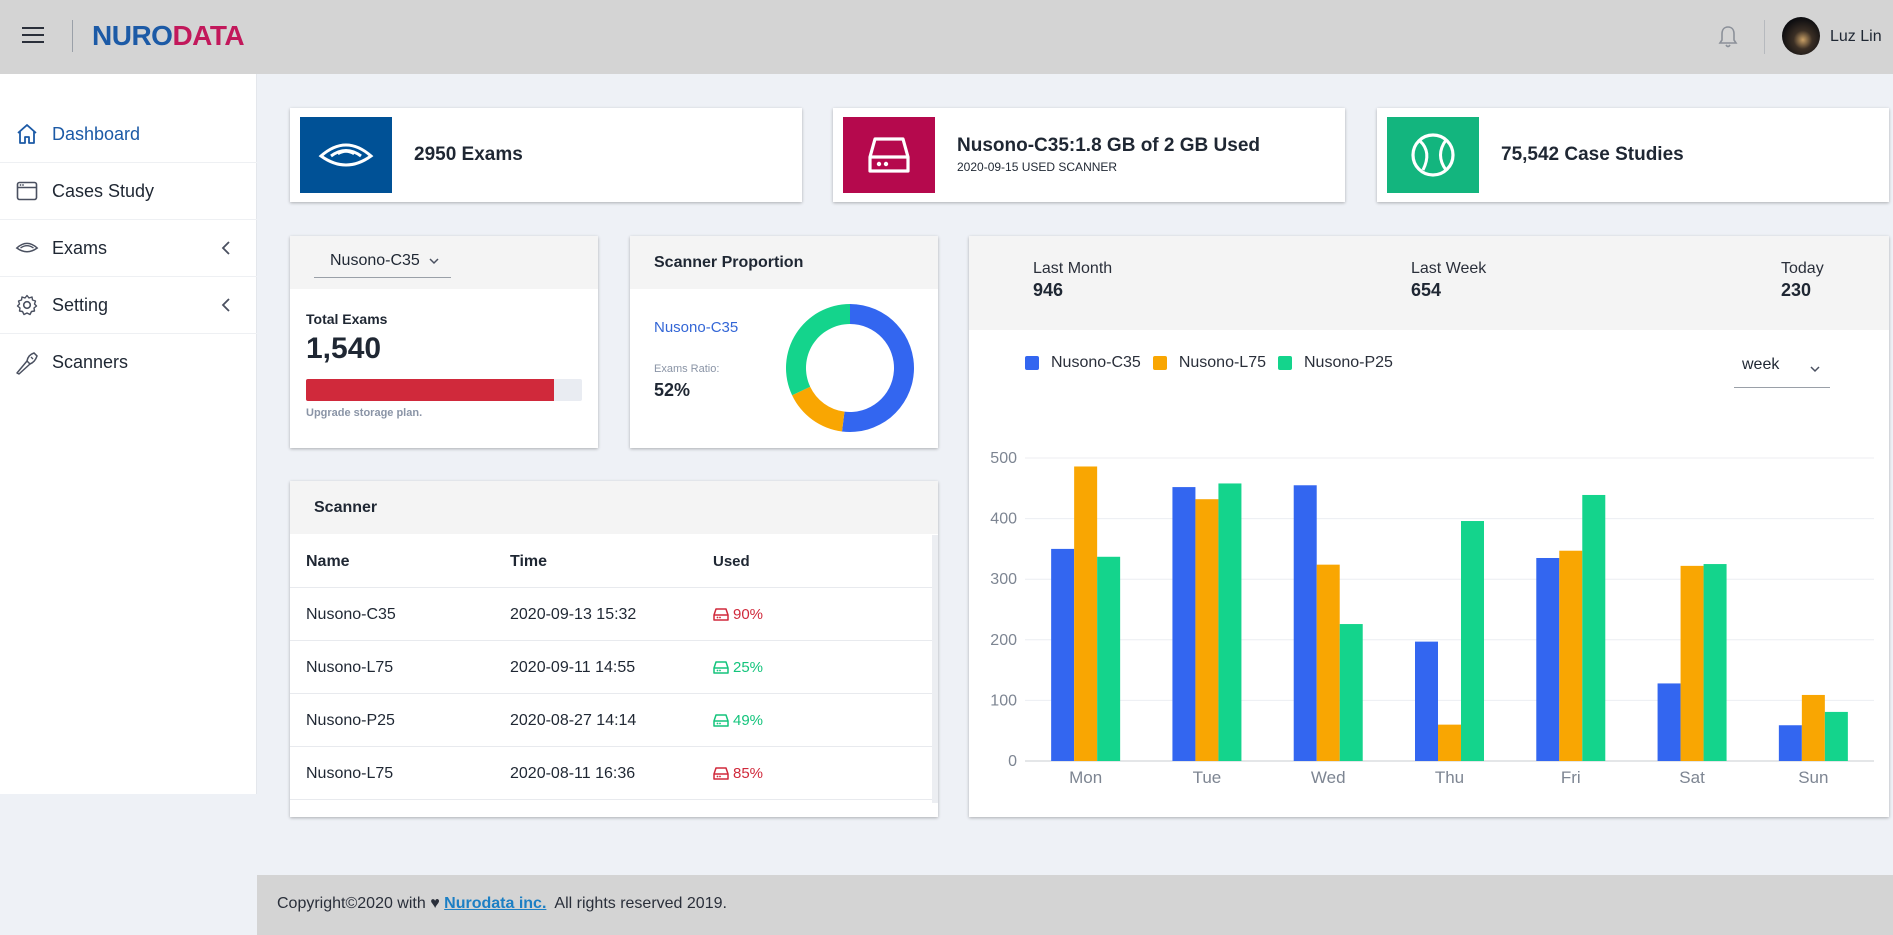 The image size is (1893, 935). I want to click on window-icon, so click(27, 191).